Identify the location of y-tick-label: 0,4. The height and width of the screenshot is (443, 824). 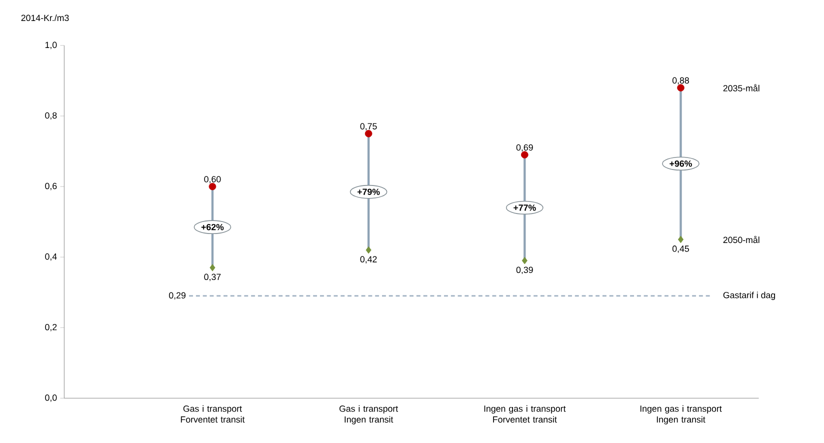
(51, 257).